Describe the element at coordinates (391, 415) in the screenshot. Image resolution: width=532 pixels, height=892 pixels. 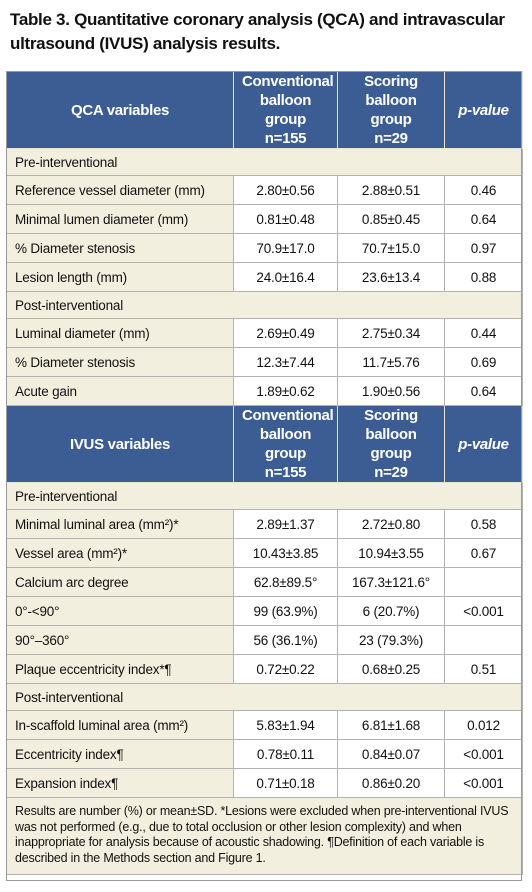
I see `header-line: Scoring` at that location.